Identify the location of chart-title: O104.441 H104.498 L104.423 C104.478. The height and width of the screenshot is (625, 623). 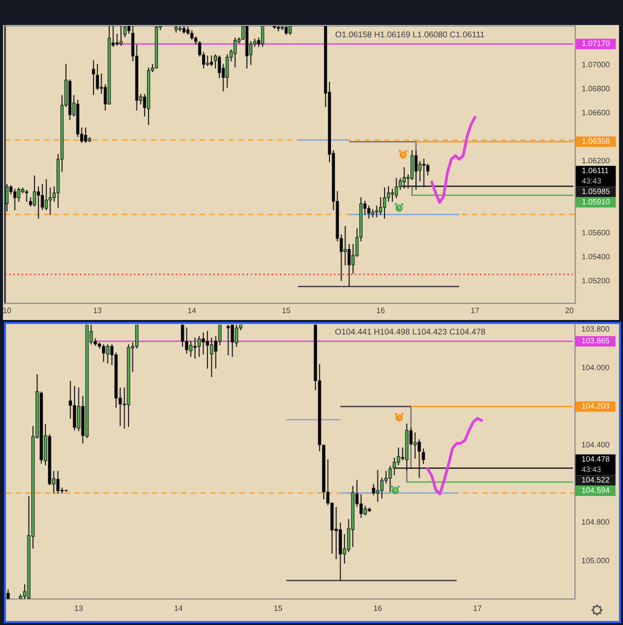
(410, 331).